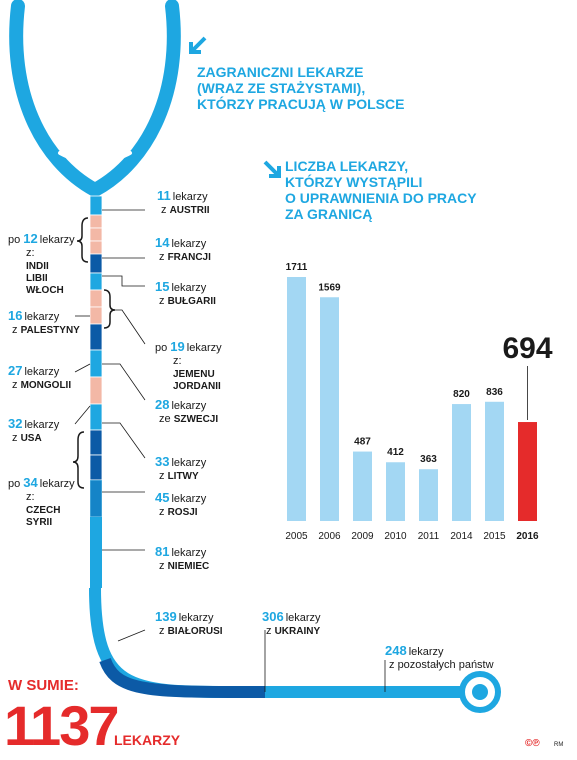  Describe the element at coordinates (275, 642) in the screenshot. I see `stethoscope-lower-tube` at that location.